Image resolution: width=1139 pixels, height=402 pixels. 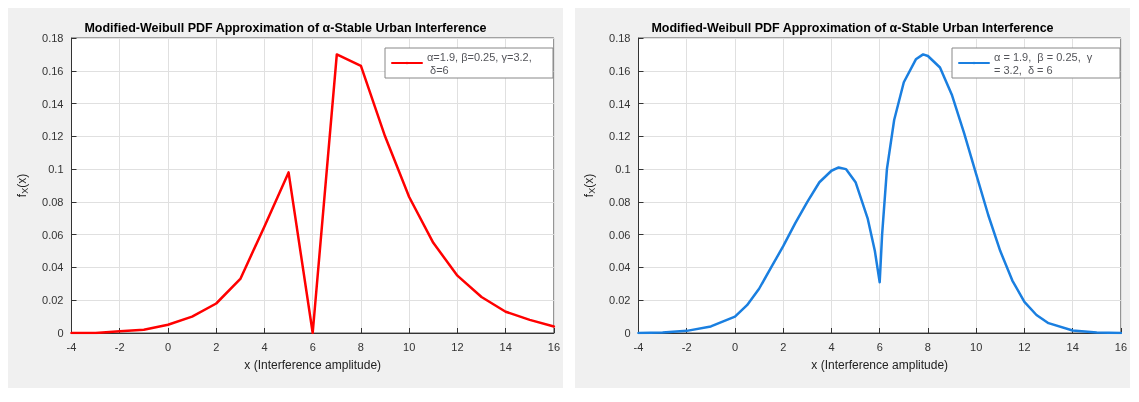 What do you see at coordinates (479, 63) in the screenshot?
I see `legend-label: α=1.9, β=0.25, γ=3.2, δ=6` at bounding box center [479, 63].